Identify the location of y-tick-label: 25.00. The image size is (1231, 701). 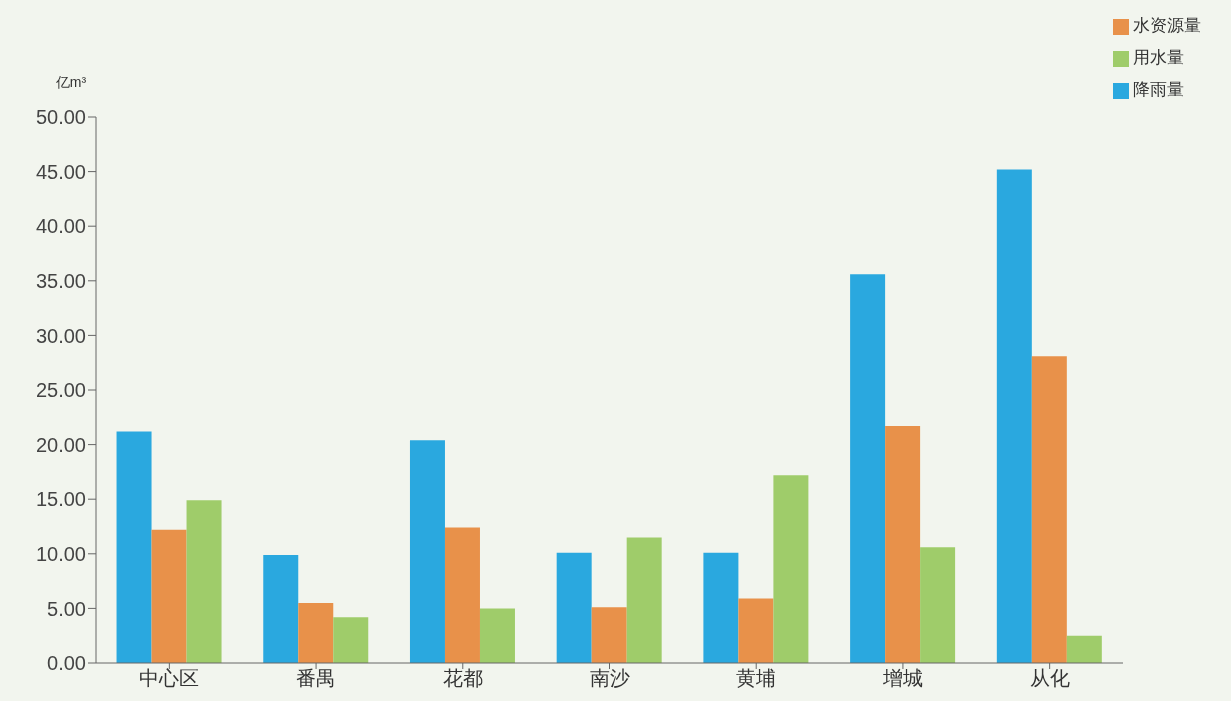
(60, 390).